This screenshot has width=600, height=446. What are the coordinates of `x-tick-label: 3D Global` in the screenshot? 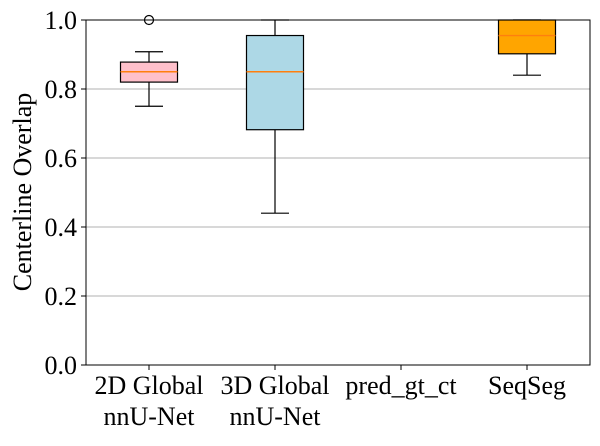 It's located at (274, 385).